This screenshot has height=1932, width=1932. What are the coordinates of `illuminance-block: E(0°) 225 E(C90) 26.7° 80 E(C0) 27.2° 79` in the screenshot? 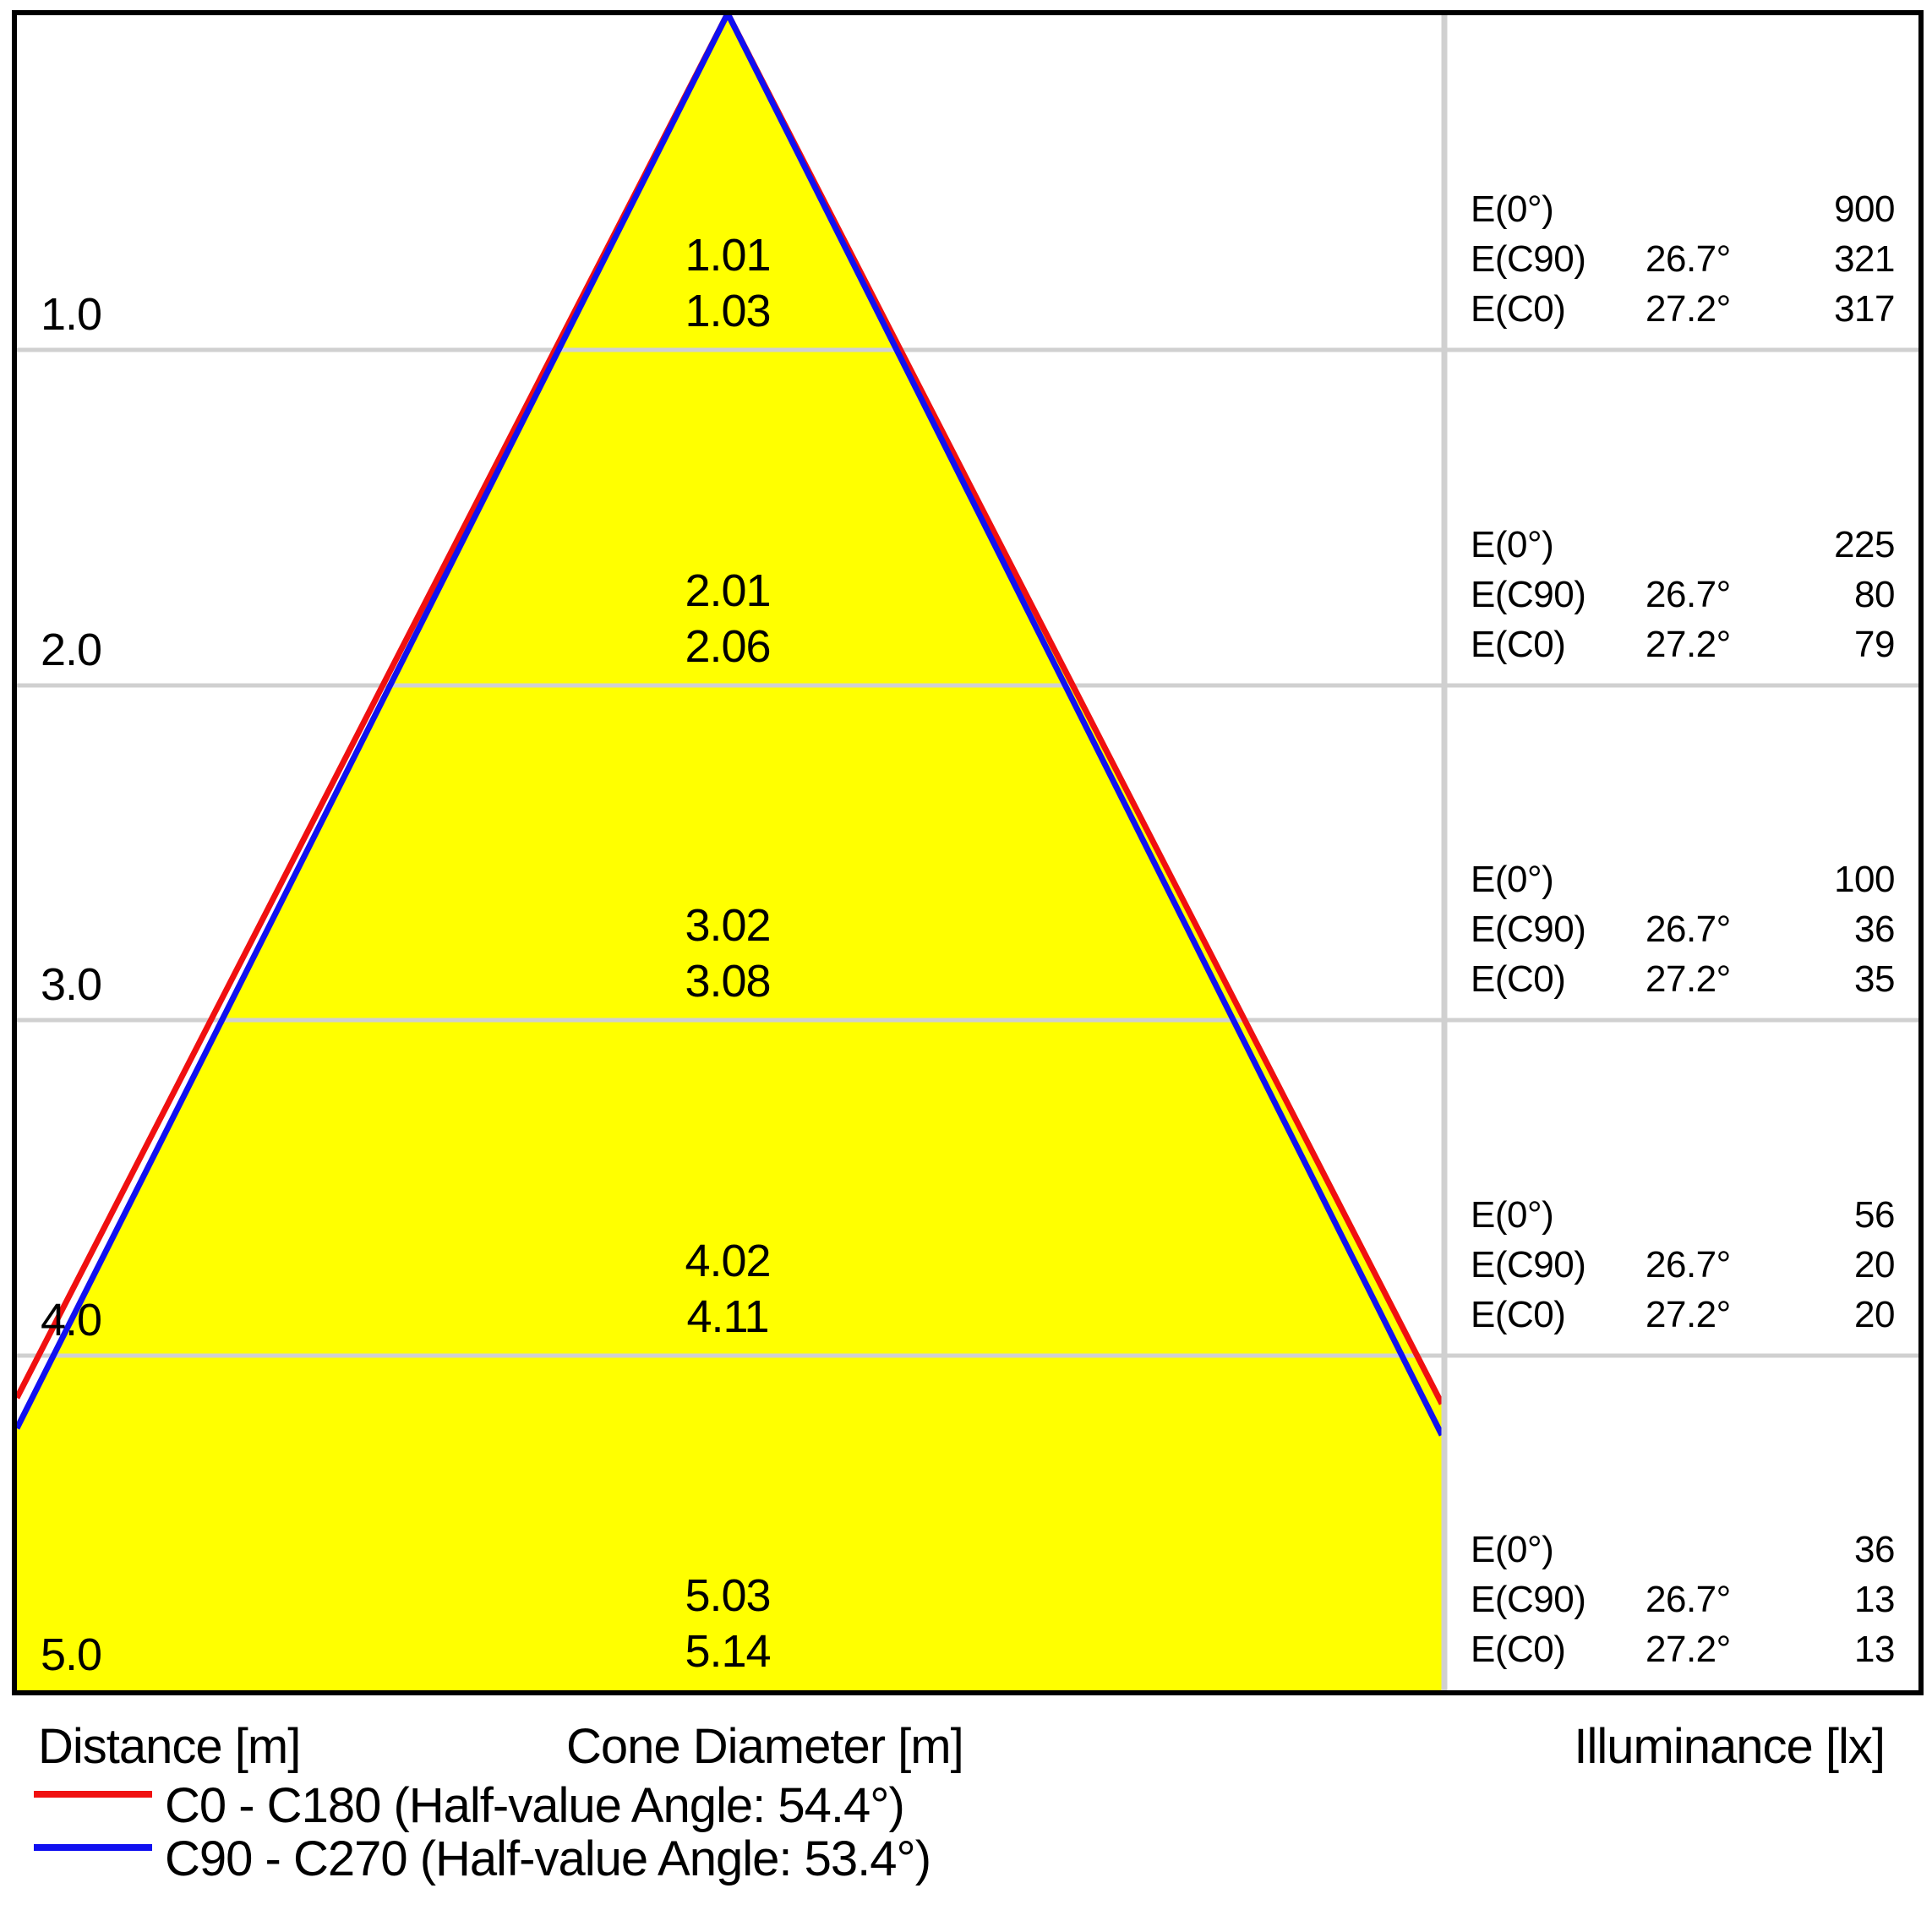 It's located at (1683, 594).